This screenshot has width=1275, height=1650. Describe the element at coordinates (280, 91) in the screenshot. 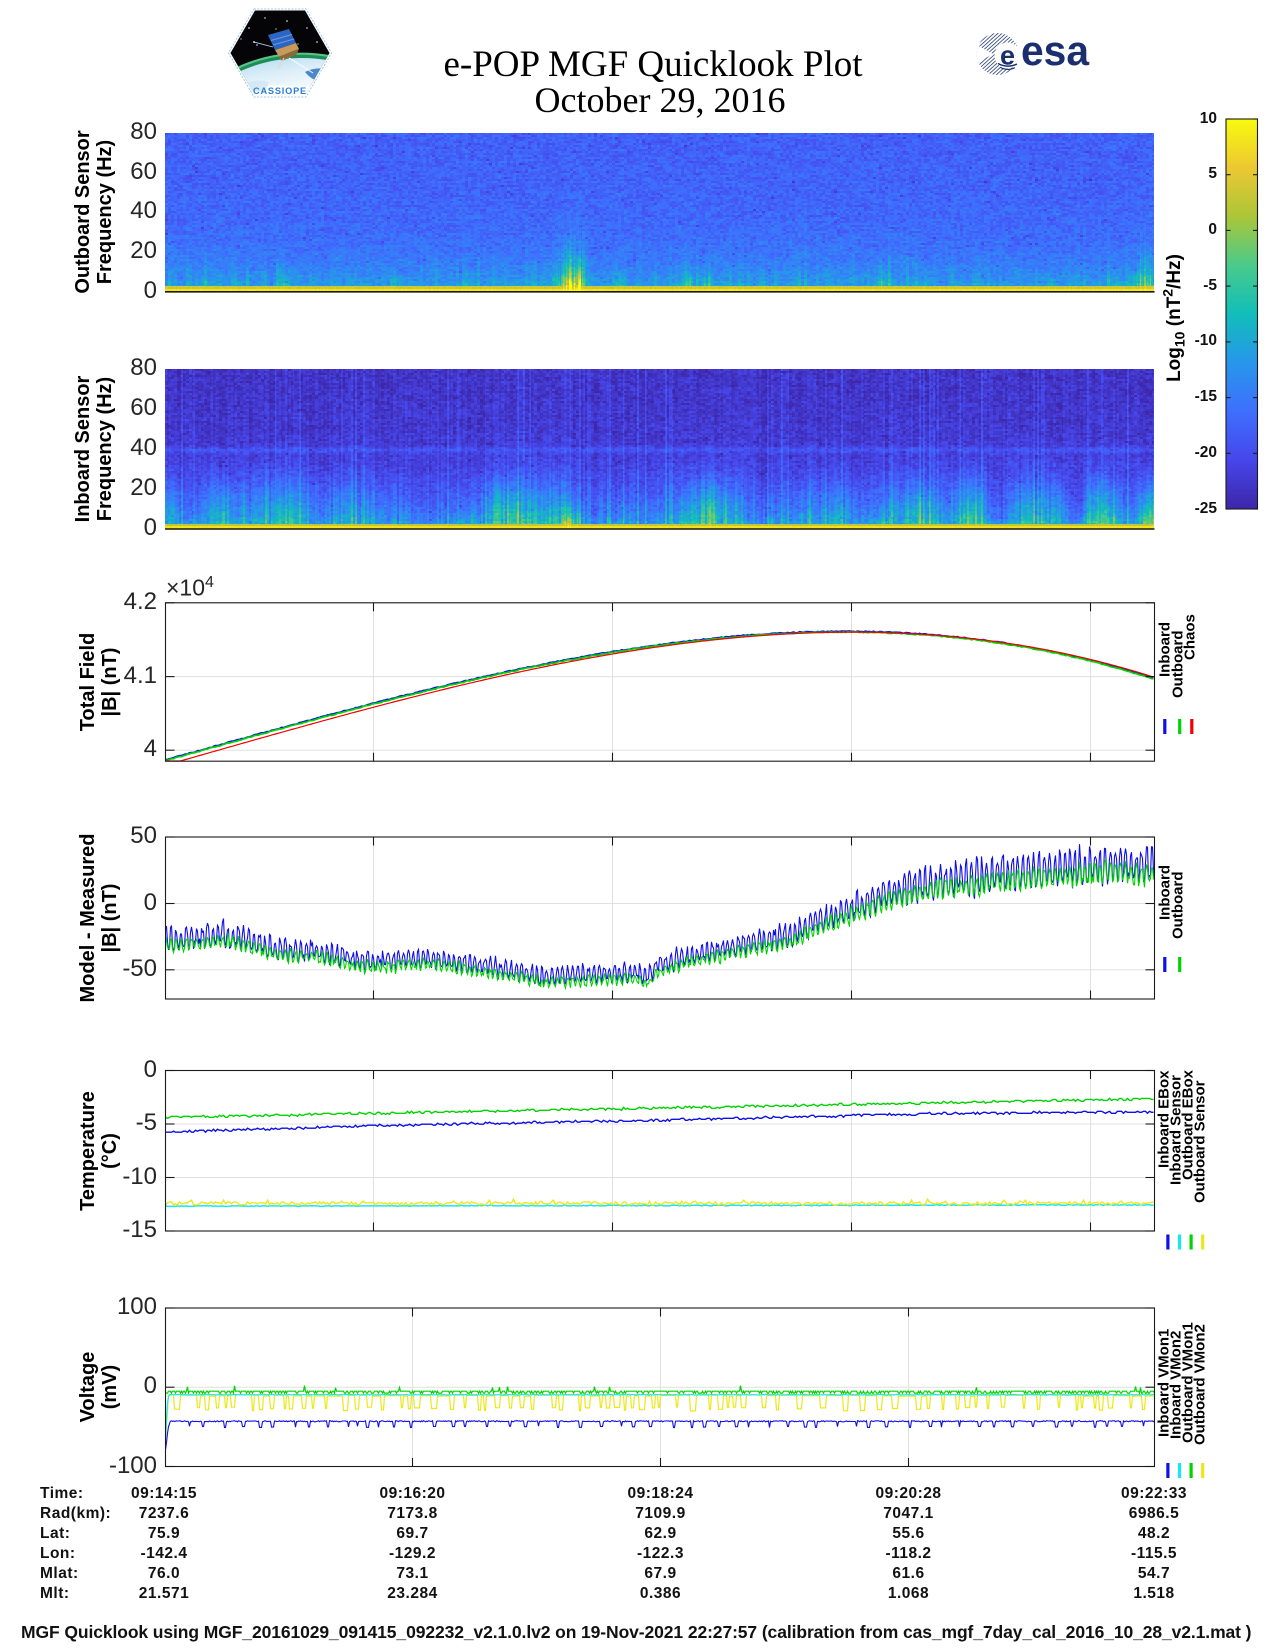

I see `svg-text: CASSIOPE` at that location.